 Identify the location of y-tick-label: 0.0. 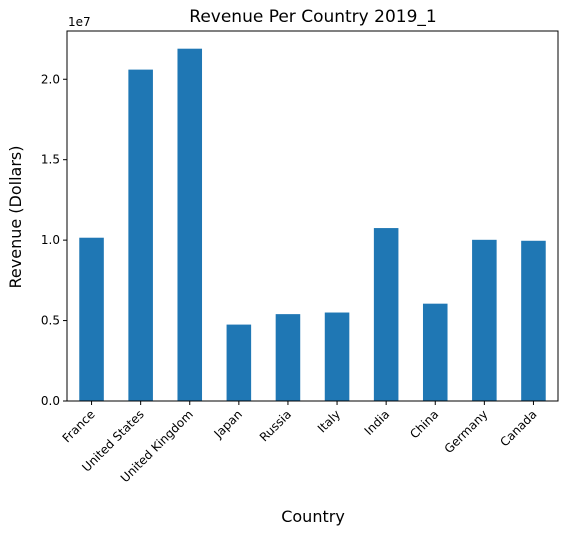
(50, 401).